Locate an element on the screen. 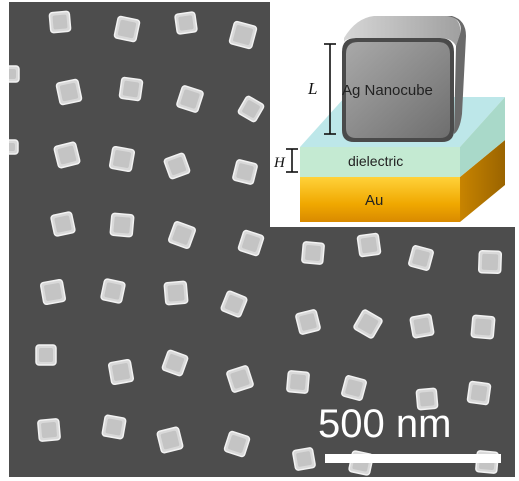  gold-substrate is located at coordinates (402, 181).